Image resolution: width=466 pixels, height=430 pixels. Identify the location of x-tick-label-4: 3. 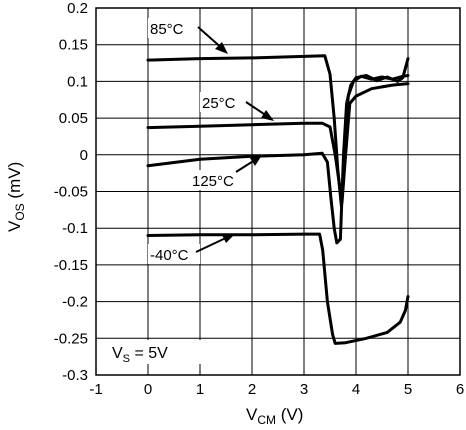
(304, 389).